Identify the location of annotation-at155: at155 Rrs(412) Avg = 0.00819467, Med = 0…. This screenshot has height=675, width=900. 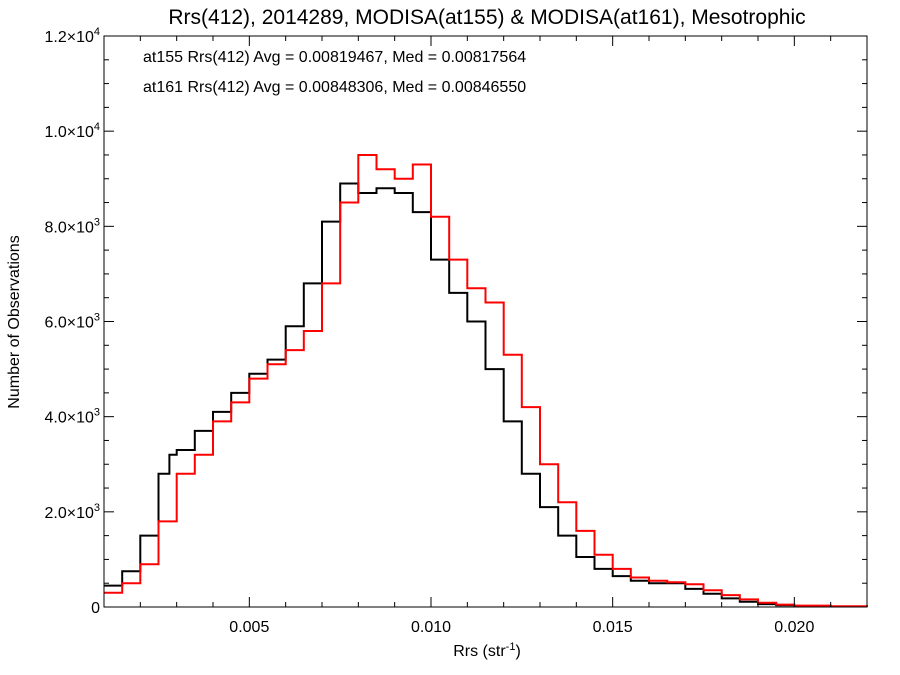
(334, 57).